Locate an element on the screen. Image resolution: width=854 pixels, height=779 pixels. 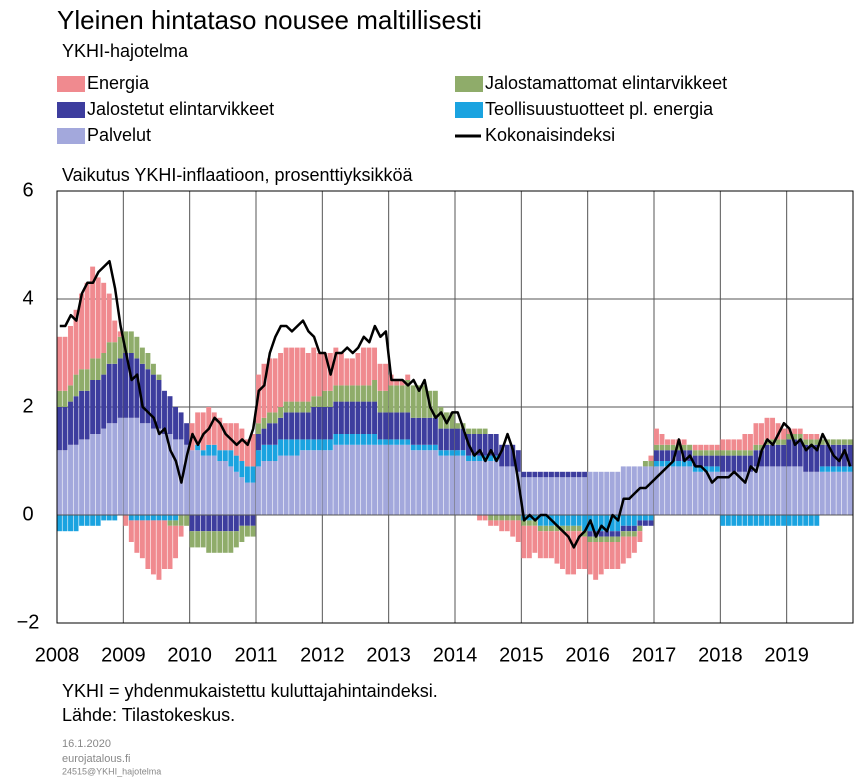
footer-id: 24515@YKHI_hajotelma is located at coordinates (111, 771).